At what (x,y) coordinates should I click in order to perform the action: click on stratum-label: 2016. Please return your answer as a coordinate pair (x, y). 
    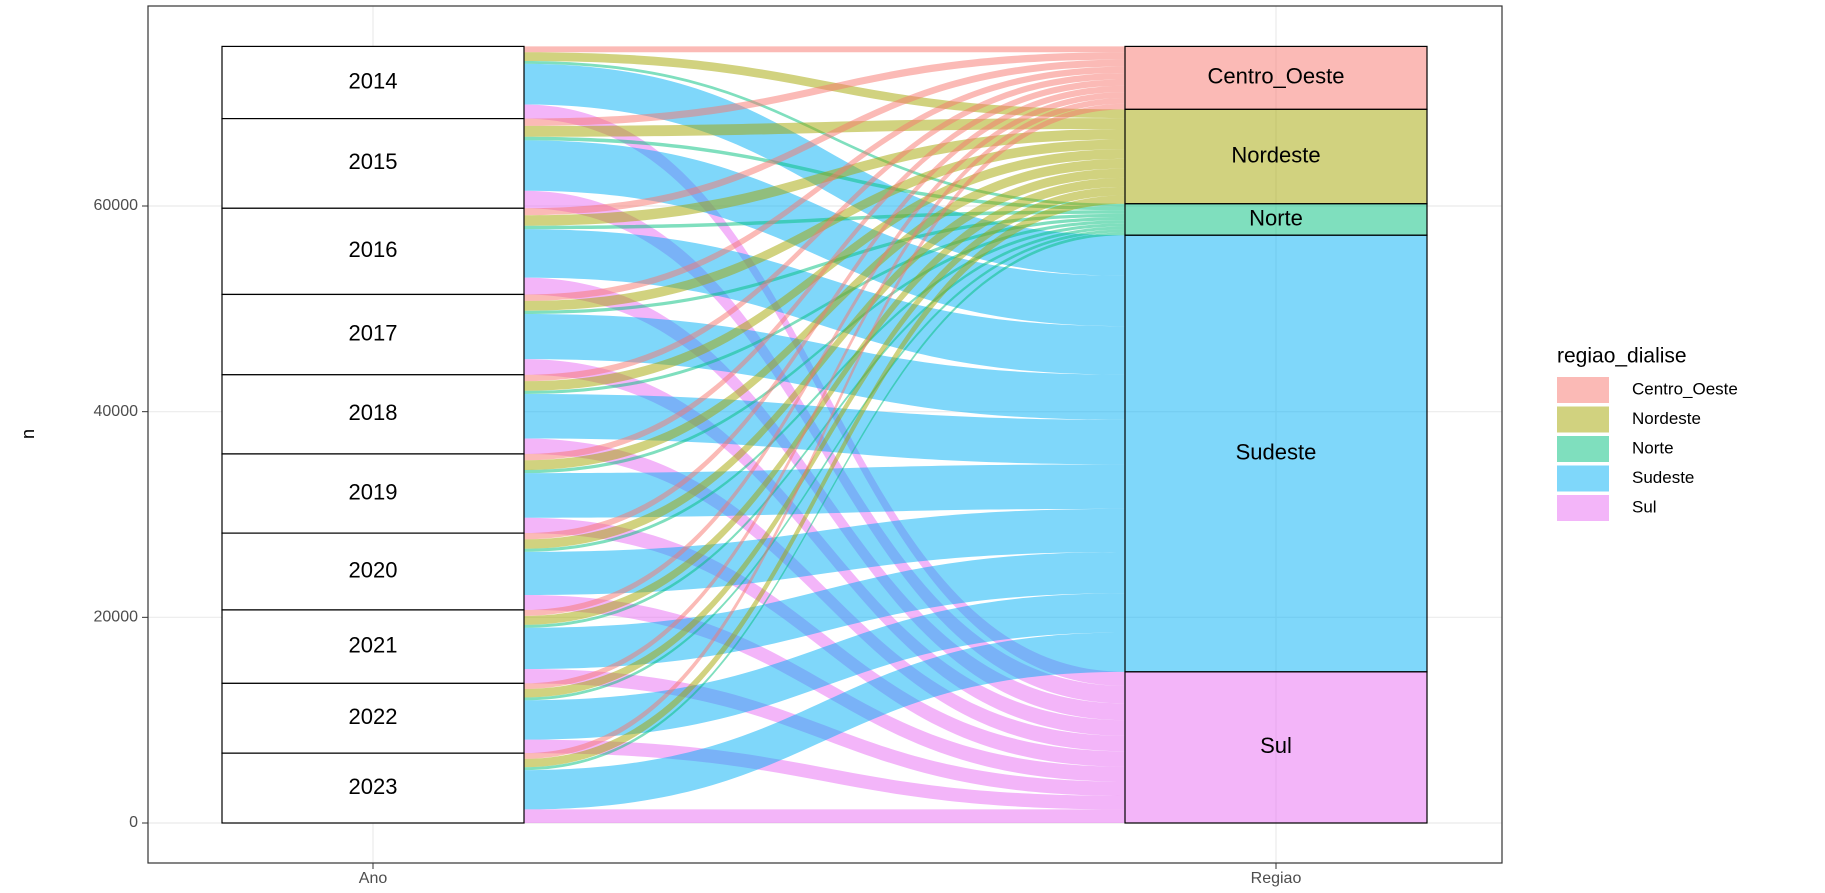
    Looking at the image, I should click on (373, 249).